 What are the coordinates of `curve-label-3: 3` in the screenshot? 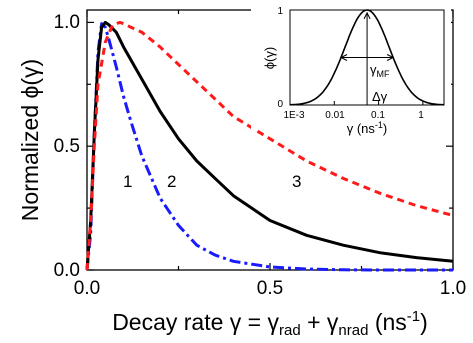 It's located at (296, 181).